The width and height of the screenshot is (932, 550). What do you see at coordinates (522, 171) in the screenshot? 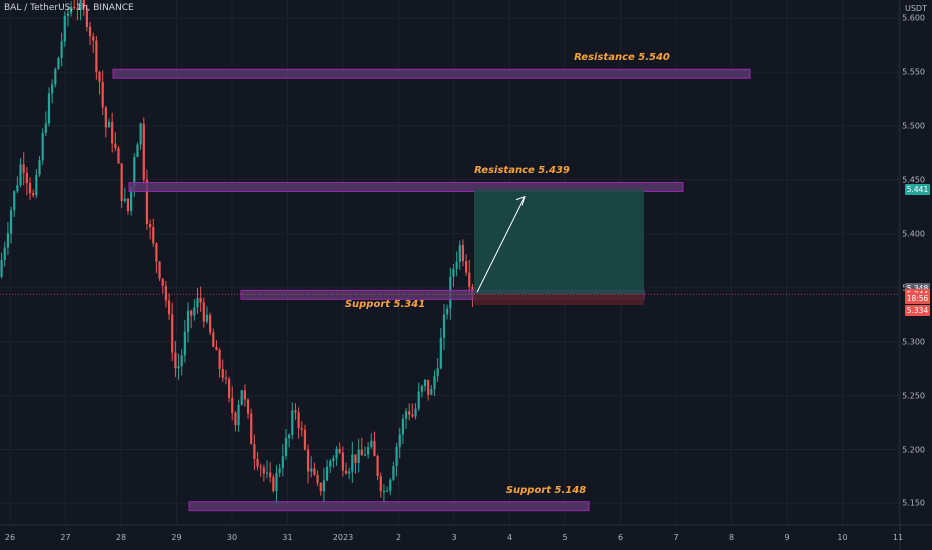
I see `level-label: Resistance 5.439` at bounding box center [522, 171].